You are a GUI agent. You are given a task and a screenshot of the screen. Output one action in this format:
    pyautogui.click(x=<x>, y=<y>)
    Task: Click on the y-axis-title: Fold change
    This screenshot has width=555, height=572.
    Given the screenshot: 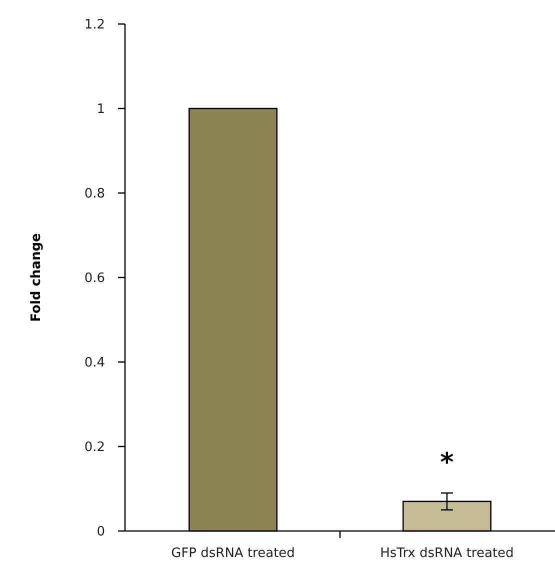 What is the action you would take?
    pyautogui.click(x=36, y=277)
    